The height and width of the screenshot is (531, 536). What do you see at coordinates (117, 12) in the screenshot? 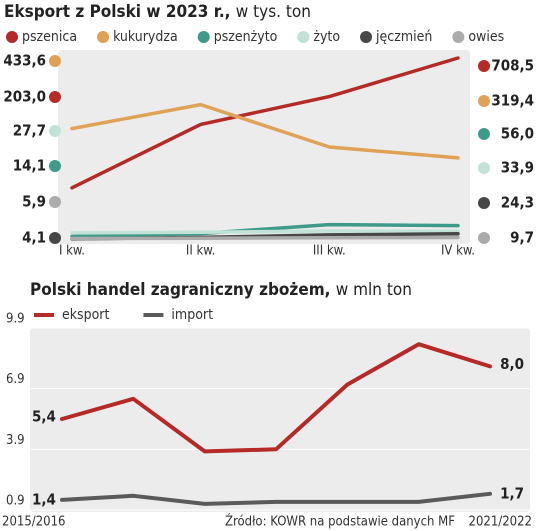
I see `title: Eksport z Polski w 2023 r.,` at bounding box center [117, 12].